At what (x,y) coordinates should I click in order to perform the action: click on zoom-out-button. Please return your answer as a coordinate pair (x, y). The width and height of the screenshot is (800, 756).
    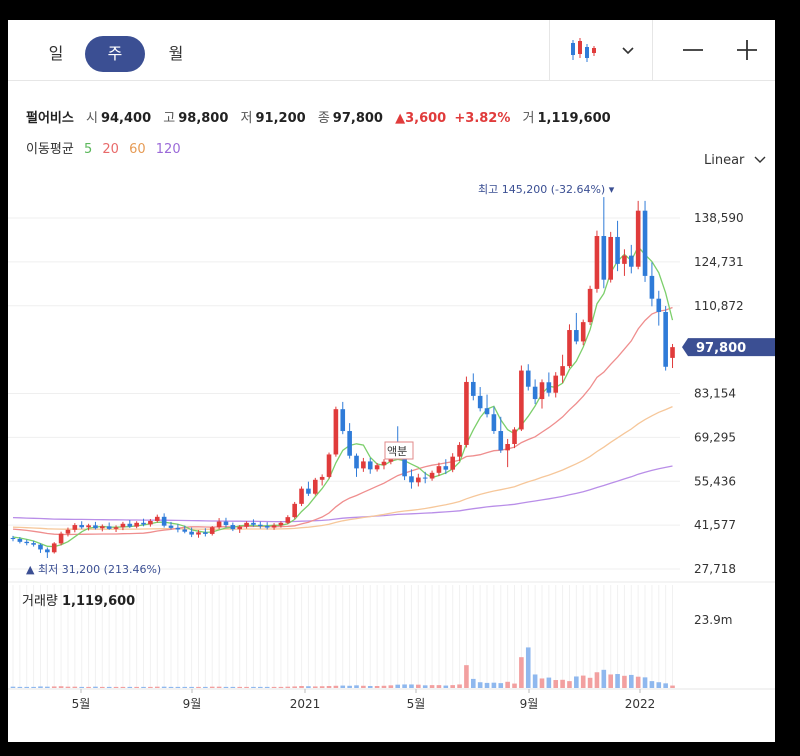
    Looking at the image, I should click on (693, 50).